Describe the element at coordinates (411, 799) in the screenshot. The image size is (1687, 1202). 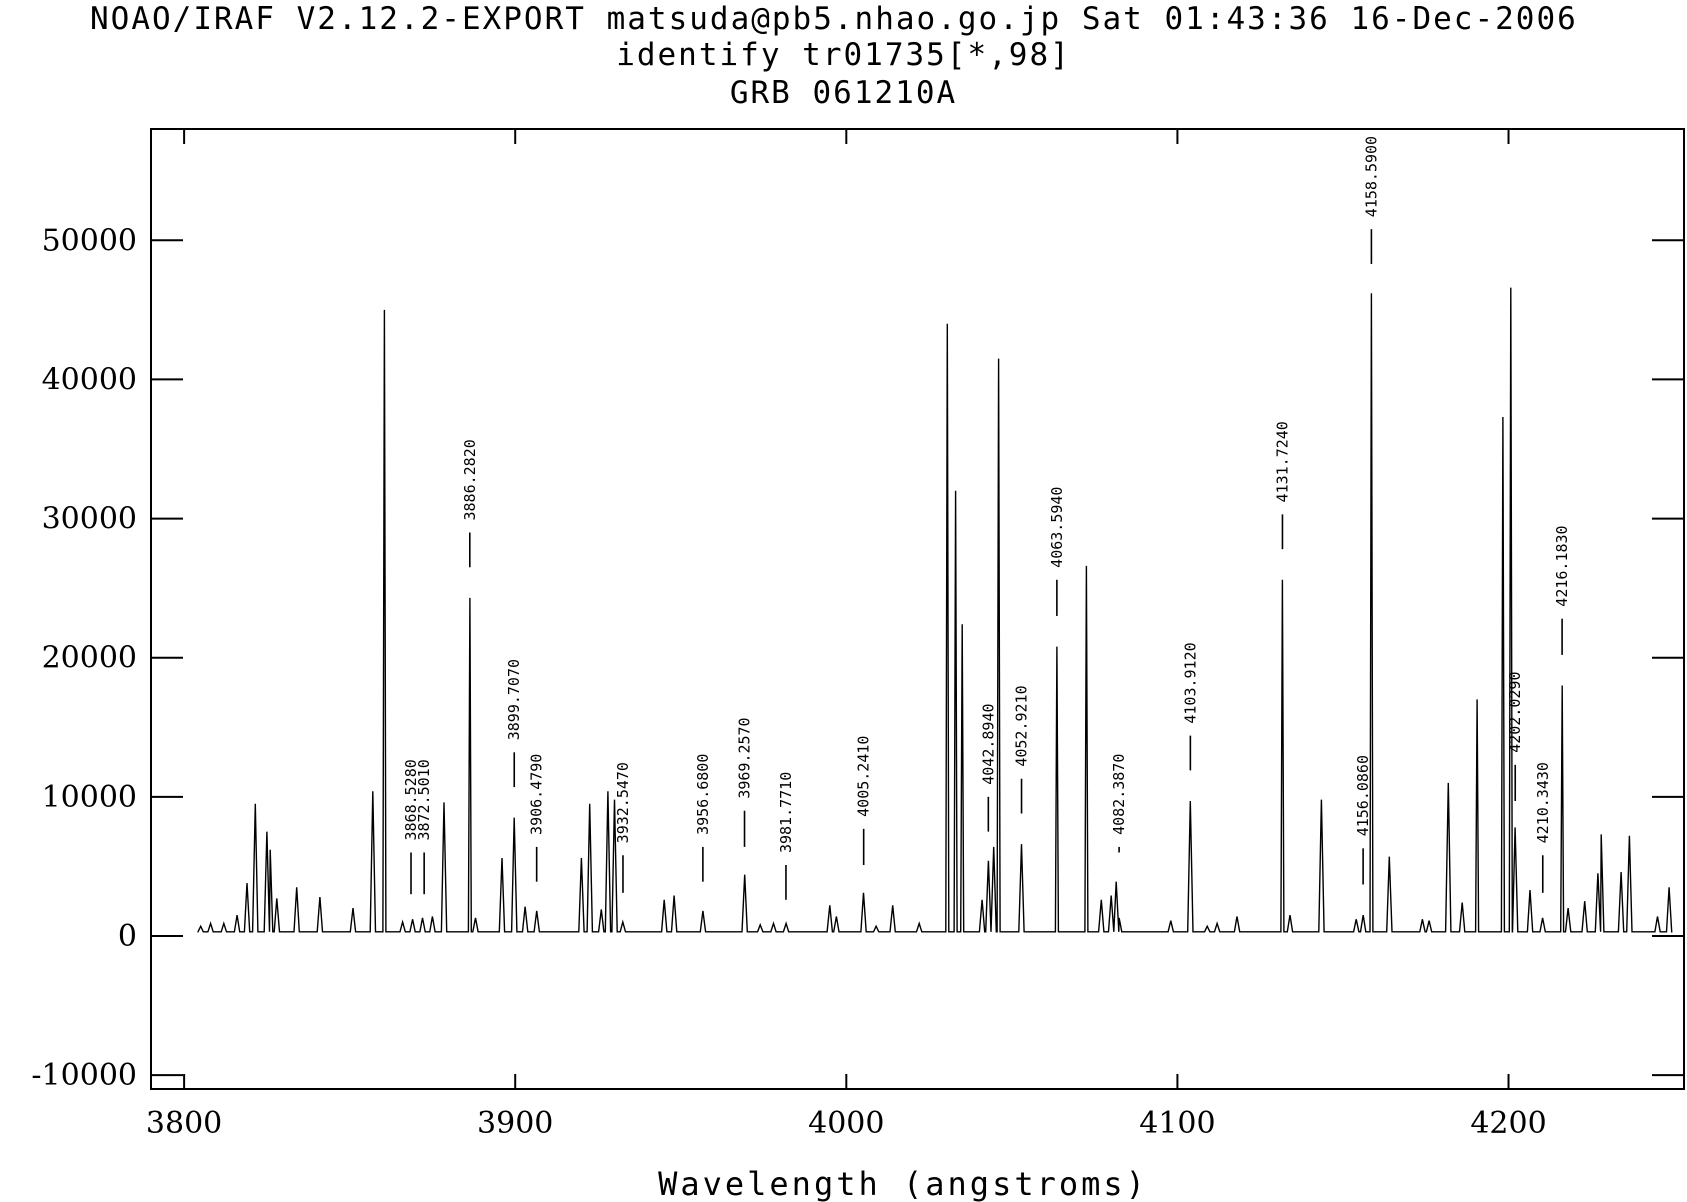
I see `identified-line-label: 3868.5280` at that location.